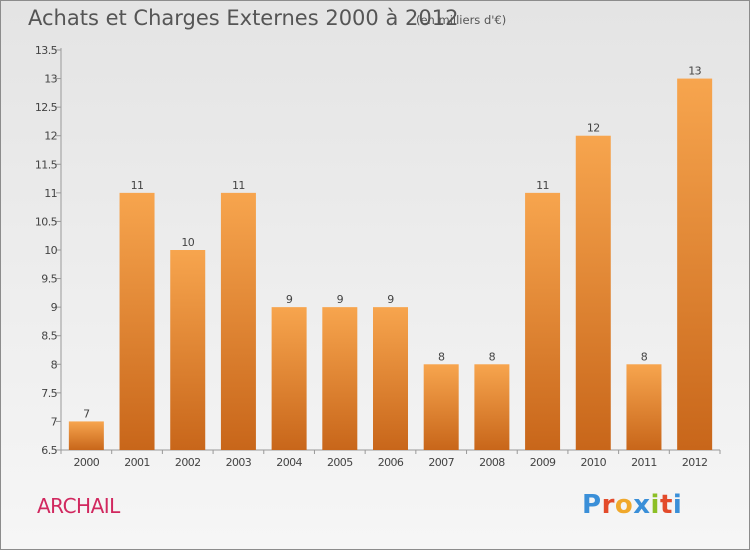 The width and height of the screenshot is (750, 550). Describe the element at coordinates (666, 505) in the screenshot. I see `logo-letter: t` at that location.